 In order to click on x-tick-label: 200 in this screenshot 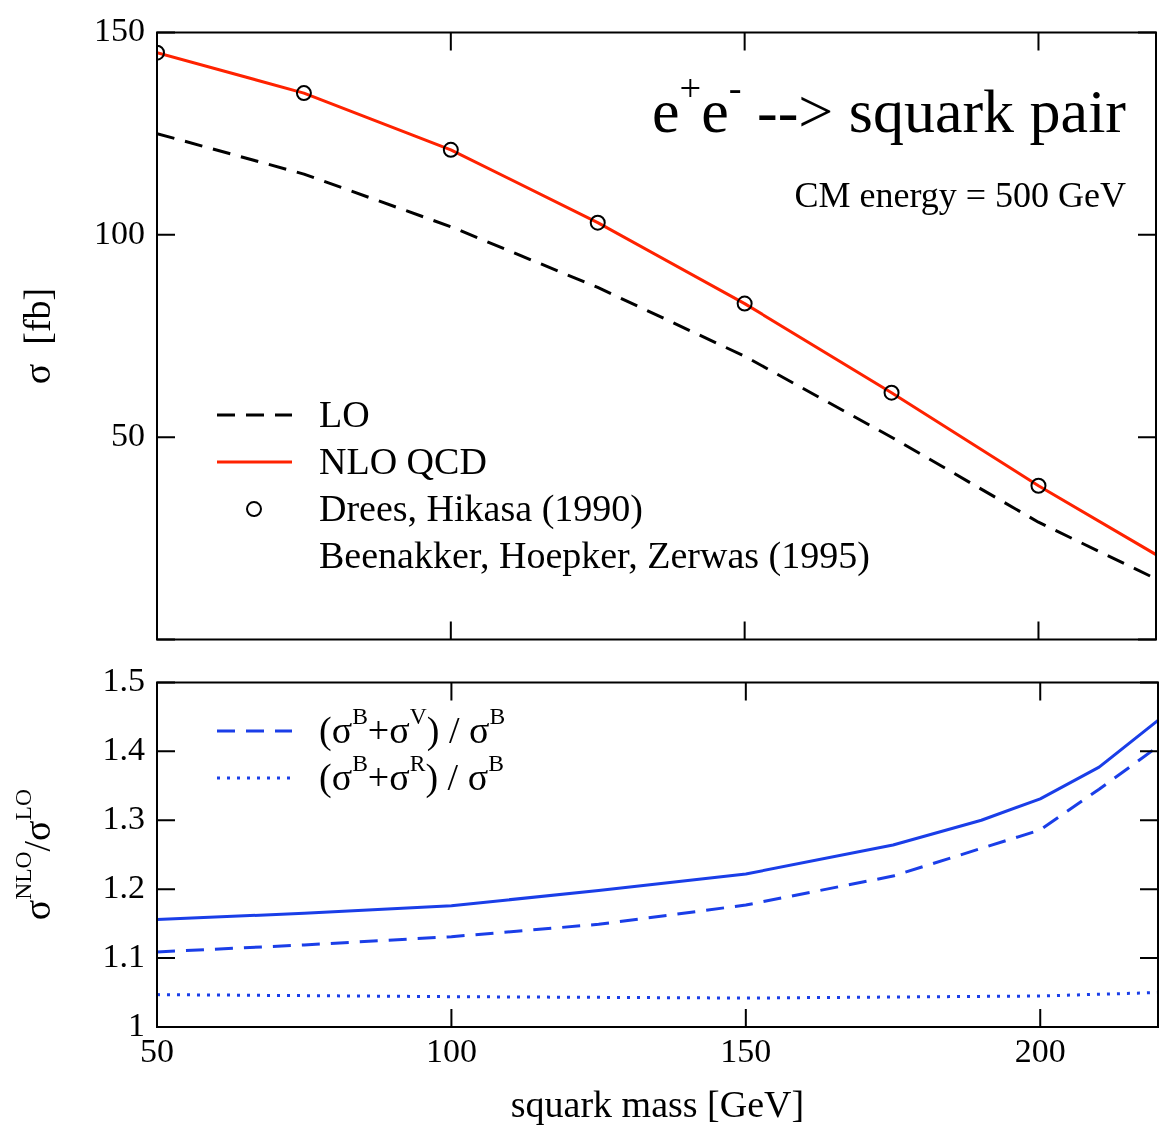, I will do `click(1040, 1051)`.